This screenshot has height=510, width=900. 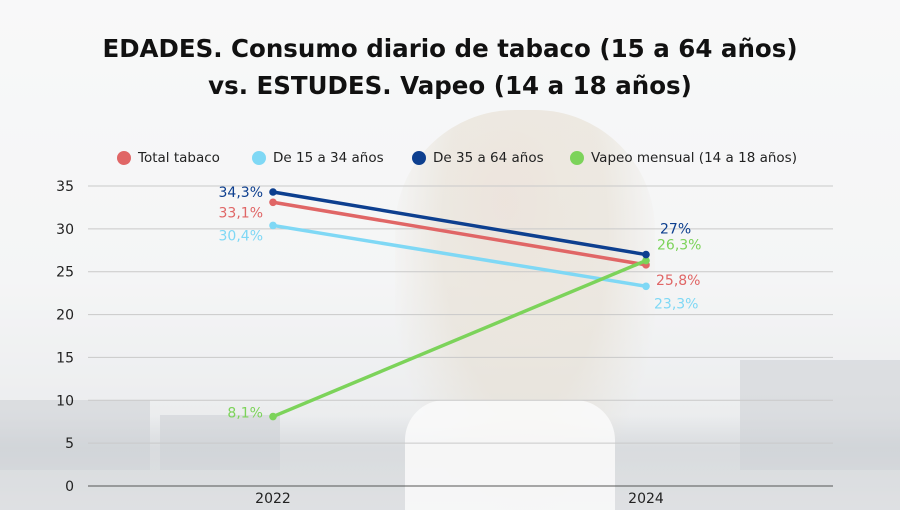 I want to click on legend-item-35-64: De 35 a 64 años, so click(x=478, y=158).